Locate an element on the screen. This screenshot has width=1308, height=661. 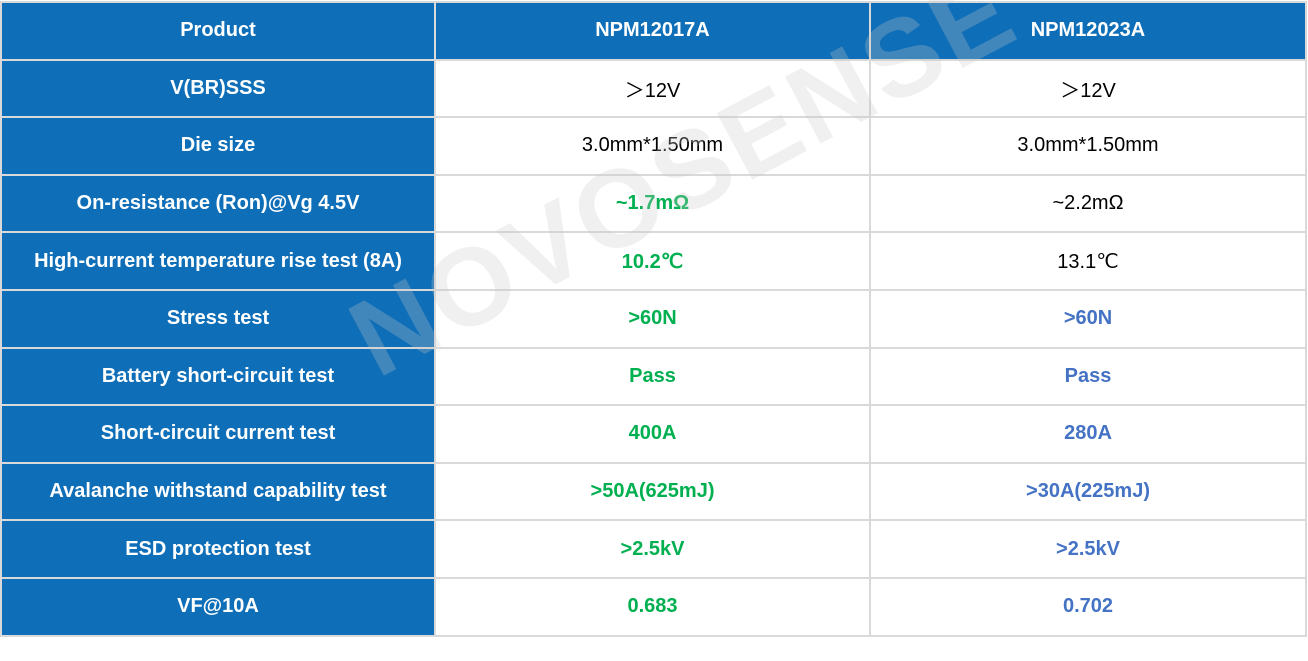
table-row: Battery short-circuit test Pass Pass is located at coordinates (653, 376).